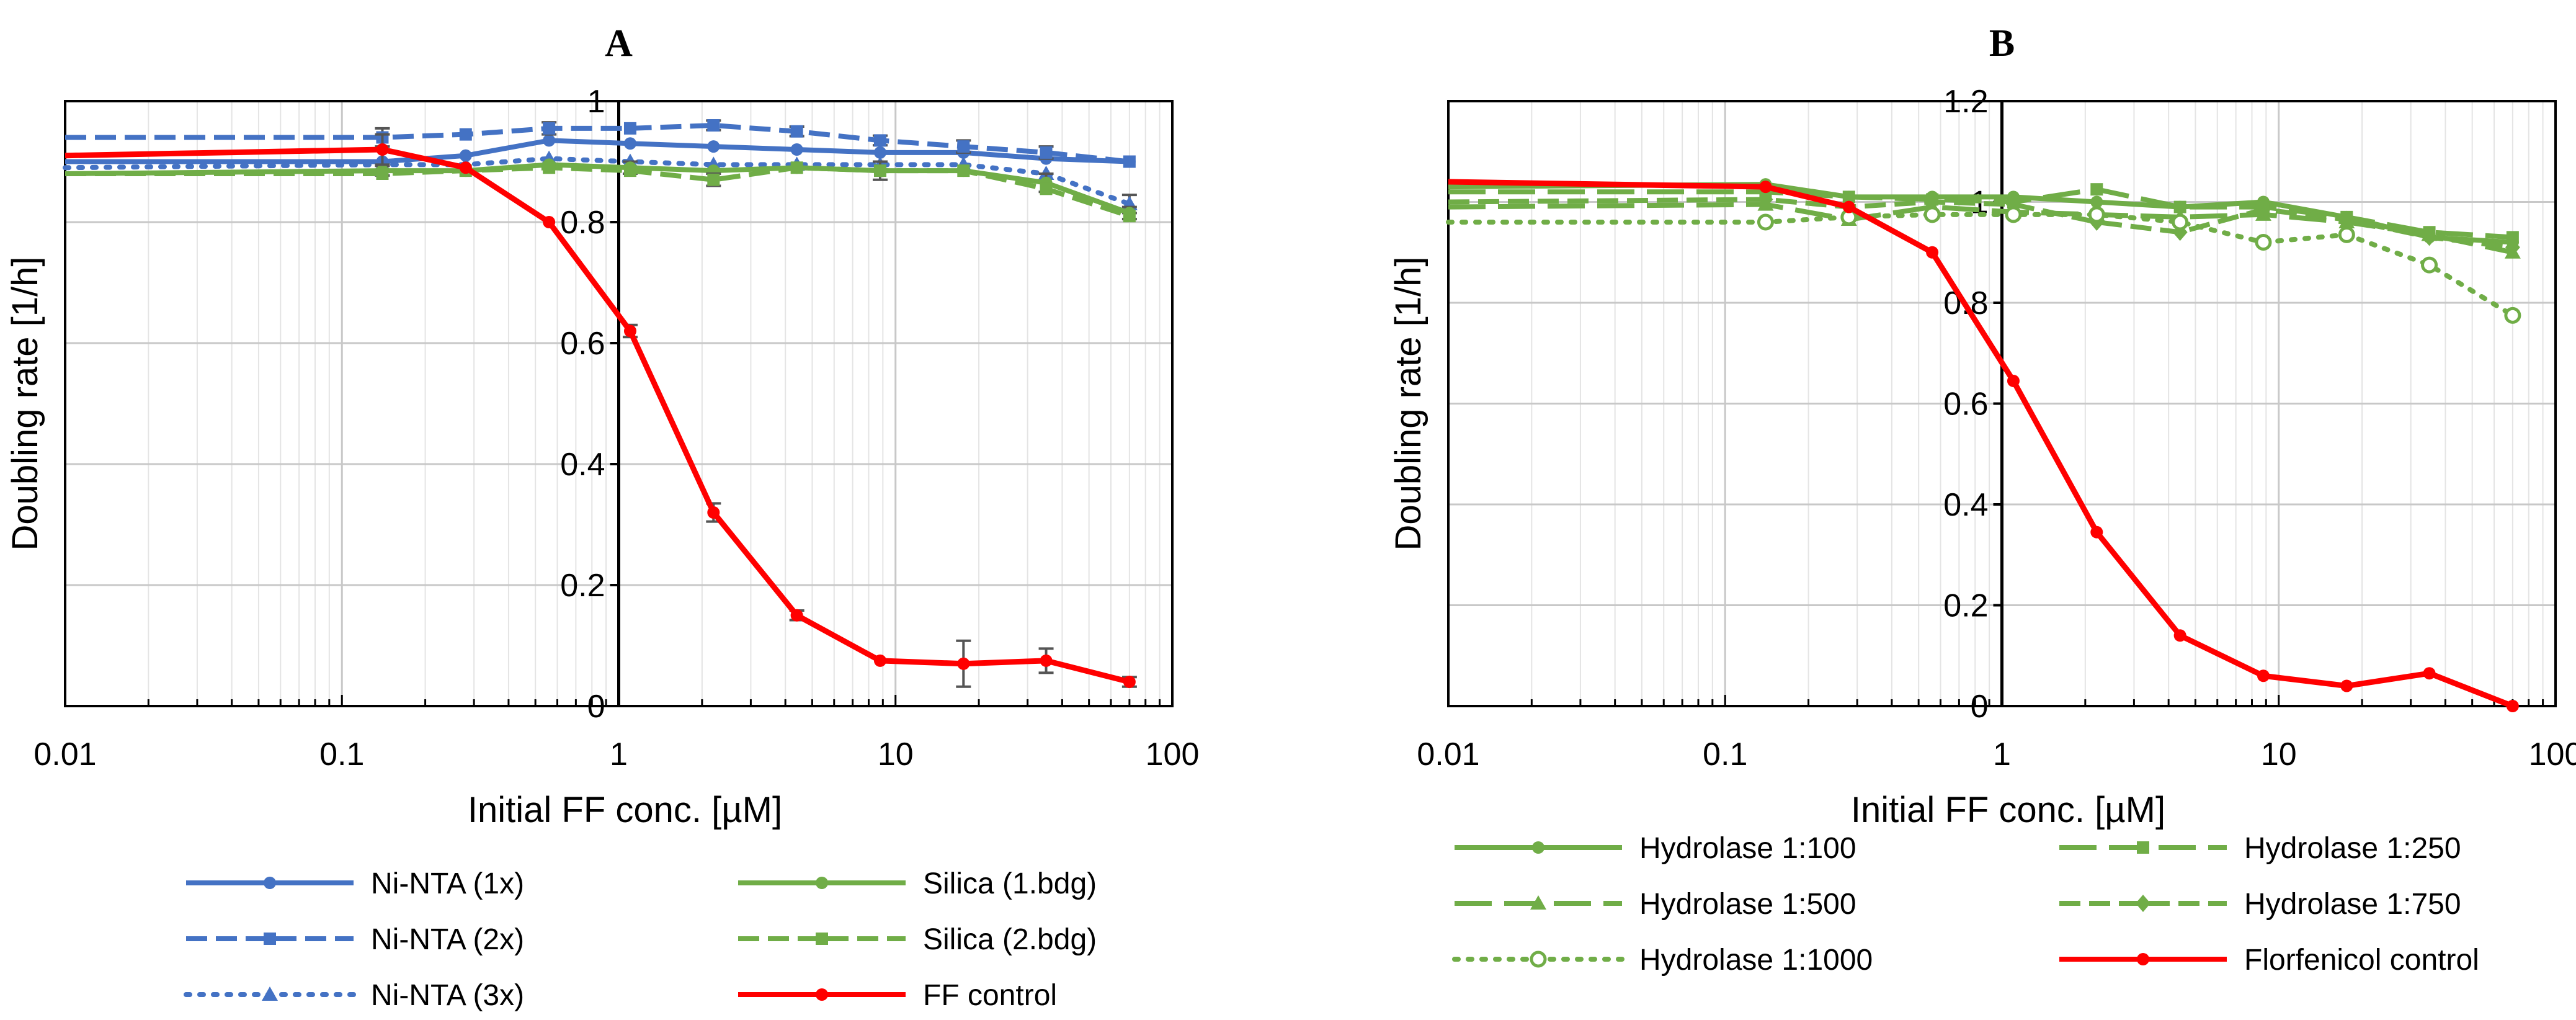  What do you see at coordinates (619, 754) in the screenshot?
I see `x-tick-label: 1` at bounding box center [619, 754].